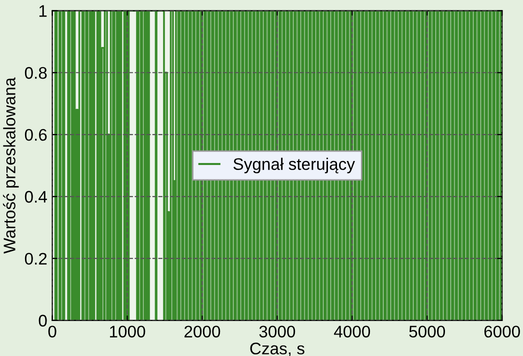 Image resolution: width=523 pixels, height=356 pixels. I want to click on x-tick-label: 5000, so click(427, 332).